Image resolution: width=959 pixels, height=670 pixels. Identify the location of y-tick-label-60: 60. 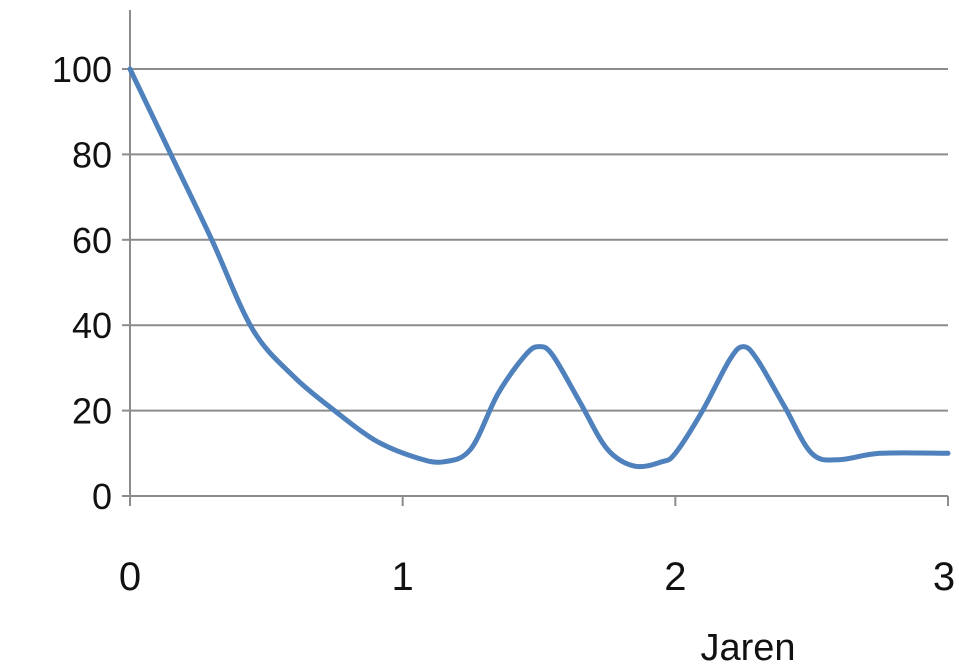
(92, 240).